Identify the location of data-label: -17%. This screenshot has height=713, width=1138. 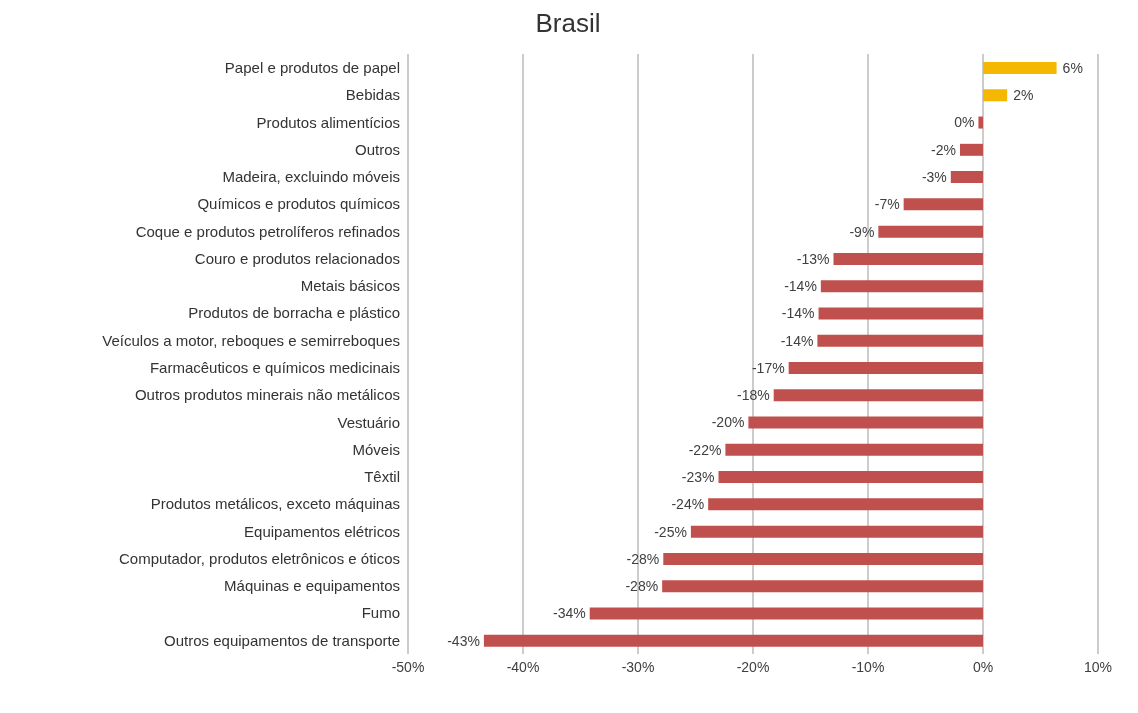
(768, 367).